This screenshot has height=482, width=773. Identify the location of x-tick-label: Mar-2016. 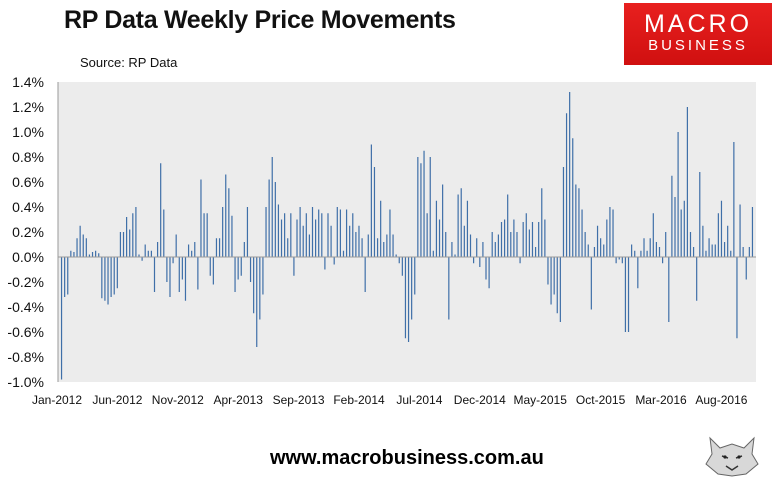
(661, 400).